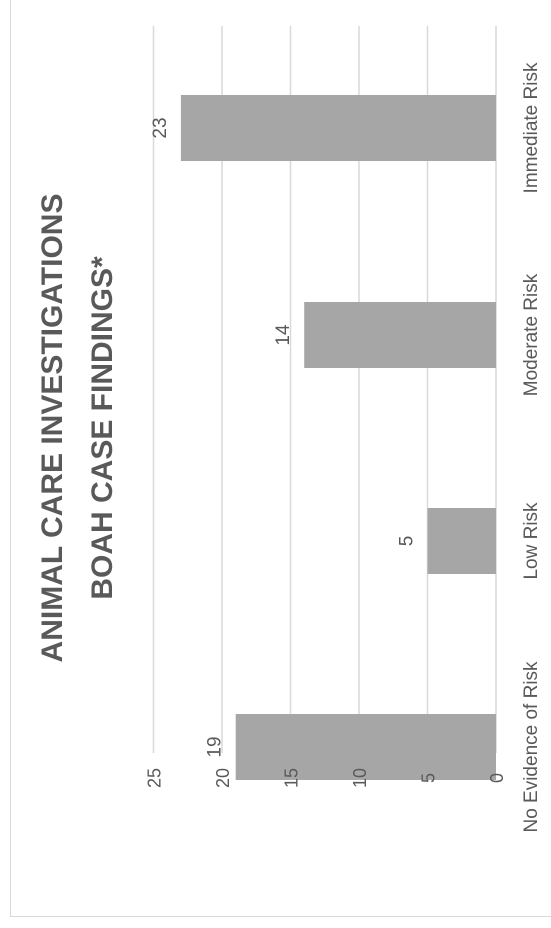 This screenshot has height=928, width=551. I want to click on y-tick-label: 0, so click(497, 778).